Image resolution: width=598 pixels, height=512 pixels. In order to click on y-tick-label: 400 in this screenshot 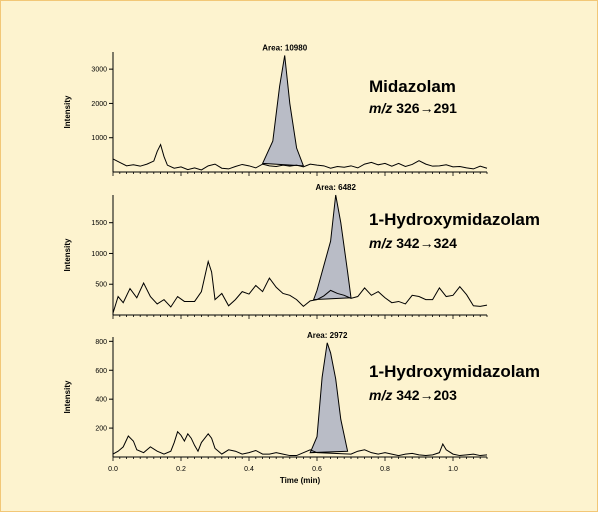, I will do `click(101, 400)`.